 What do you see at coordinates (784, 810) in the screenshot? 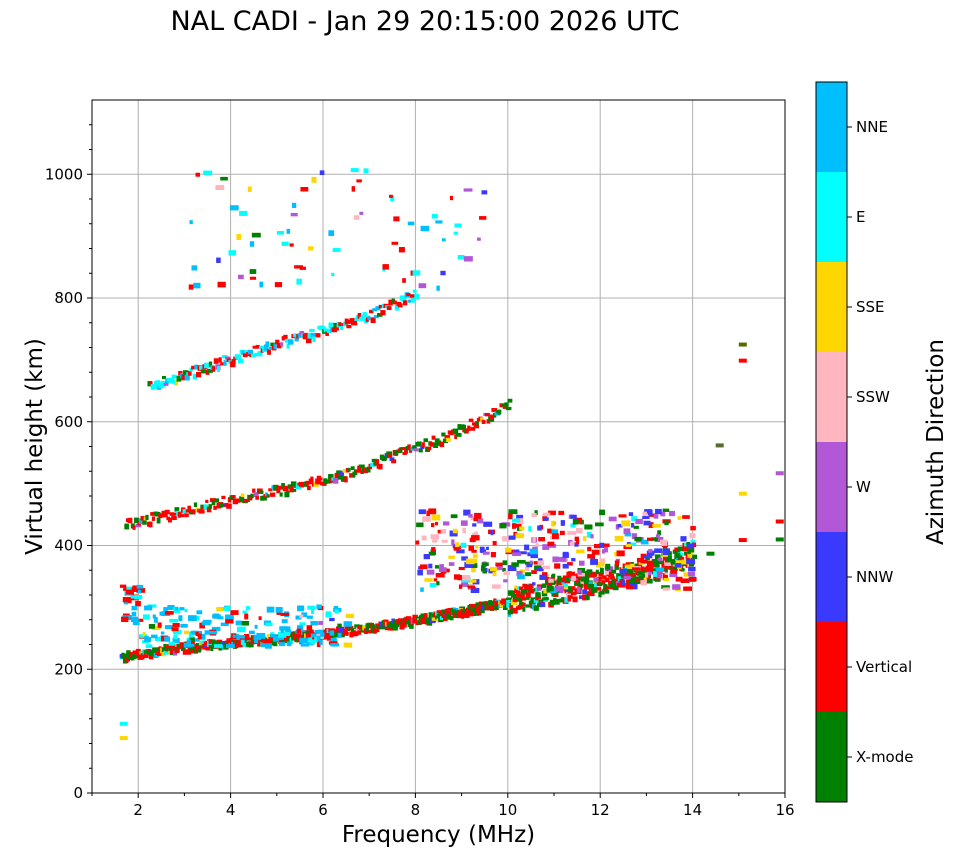
I see `x-tick-label: 16` at bounding box center [784, 810].